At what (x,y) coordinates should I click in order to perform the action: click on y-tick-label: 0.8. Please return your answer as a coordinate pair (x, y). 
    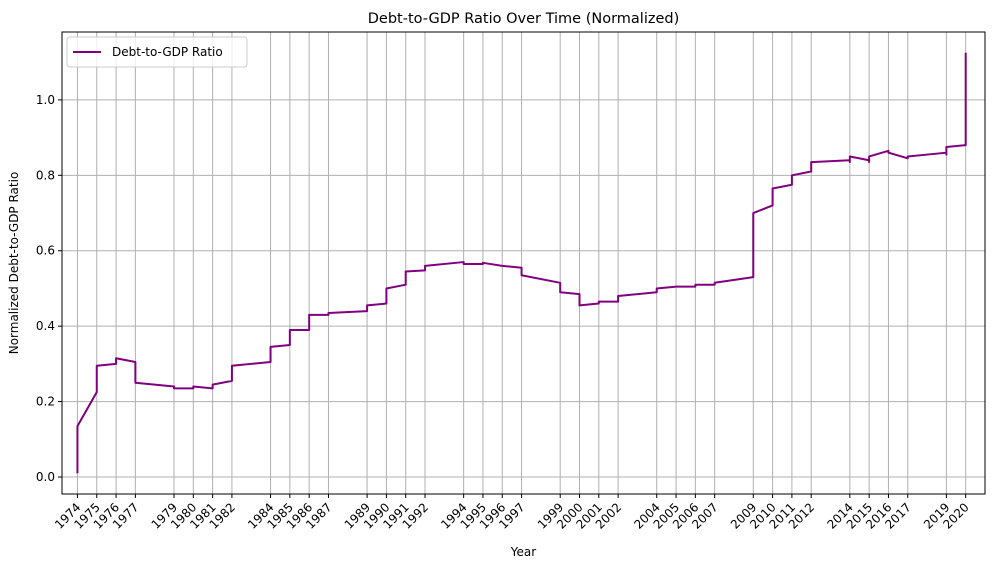
    Looking at the image, I should click on (45, 175).